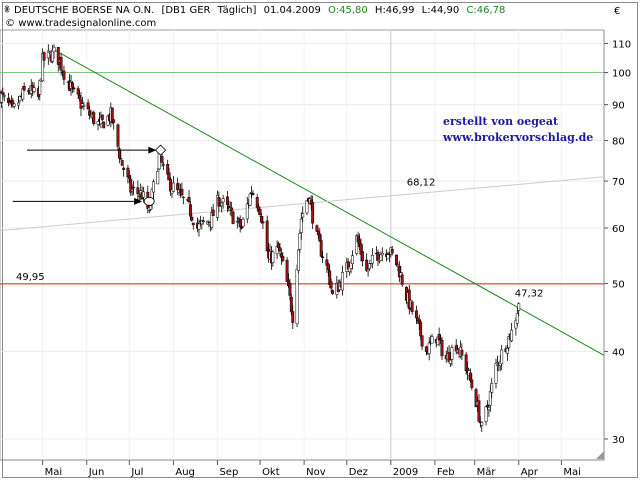 This screenshot has width=640, height=480. Describe the element at coordinates (405, 472) in the screenshot. I see `x-tick-label: 2009` at that location.